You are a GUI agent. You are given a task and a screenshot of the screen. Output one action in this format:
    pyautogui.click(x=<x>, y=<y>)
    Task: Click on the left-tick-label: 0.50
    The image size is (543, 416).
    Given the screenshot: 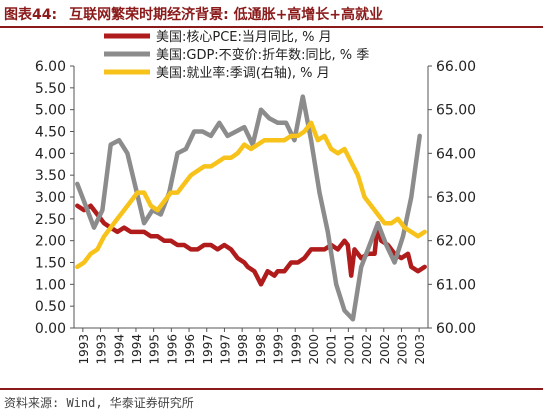 What is the action you would take?
    pyautogui.click(x=50, y=307)
    